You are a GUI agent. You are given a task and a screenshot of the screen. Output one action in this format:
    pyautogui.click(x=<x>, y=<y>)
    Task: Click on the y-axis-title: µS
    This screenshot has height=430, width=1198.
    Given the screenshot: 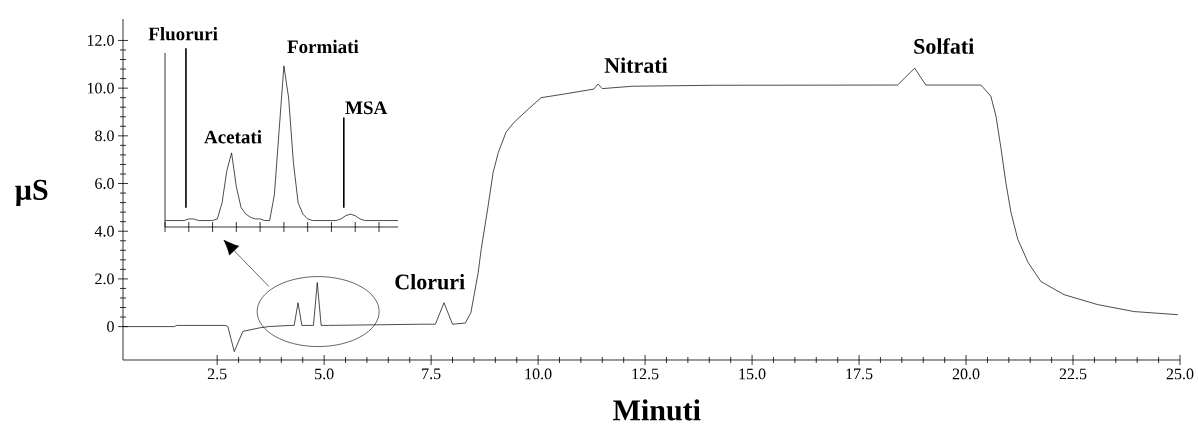 What is the action you would take?
    pyautogui.click(x=31, y=193)
    